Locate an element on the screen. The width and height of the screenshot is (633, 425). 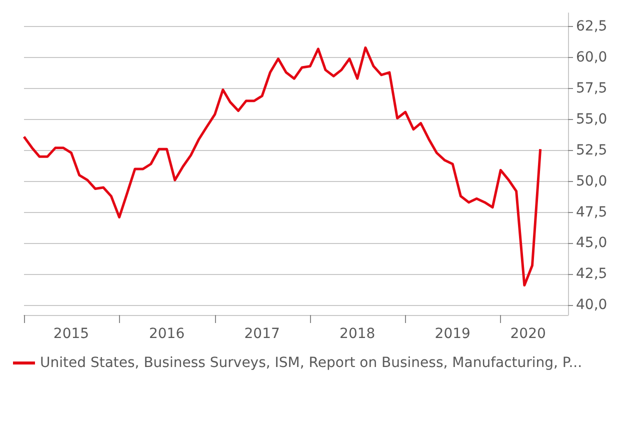
y-tick-label: 57,5 is located at coordinates (592, 88).